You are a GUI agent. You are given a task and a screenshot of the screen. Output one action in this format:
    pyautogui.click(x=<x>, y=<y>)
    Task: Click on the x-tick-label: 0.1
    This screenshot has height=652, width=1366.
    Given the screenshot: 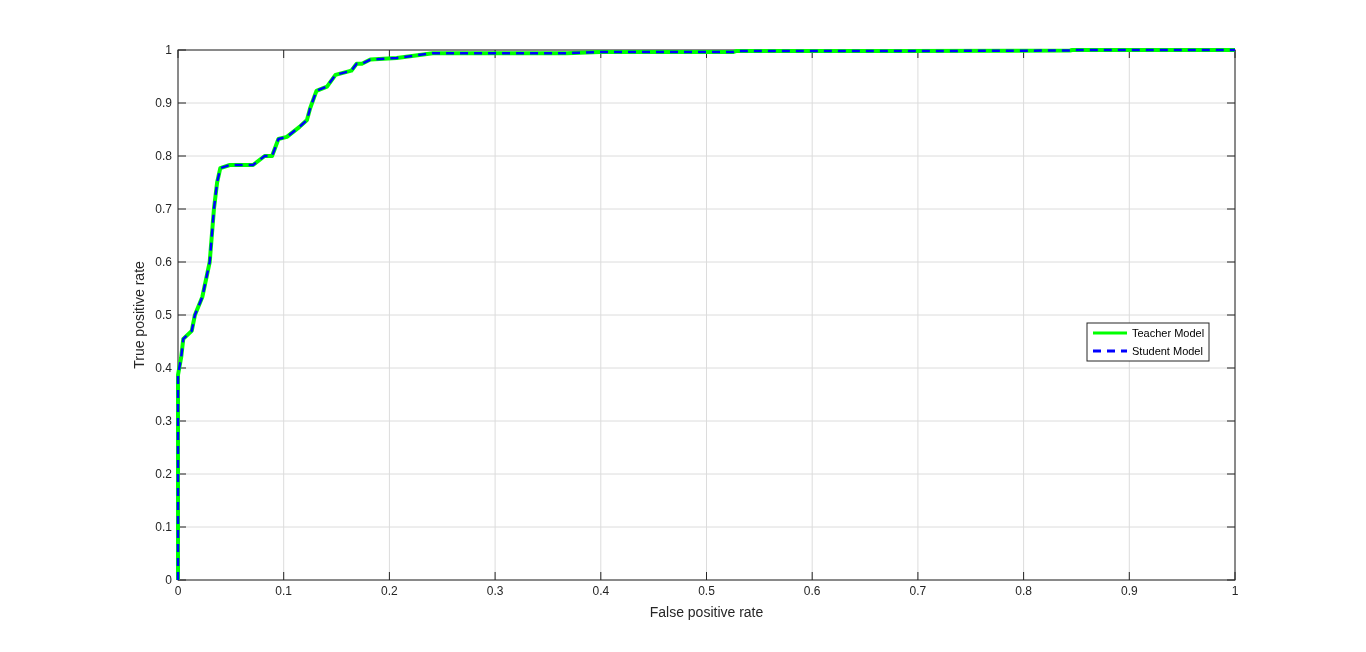 What is the action you would take?
    pyautogui.click(x=284, y=591)
    